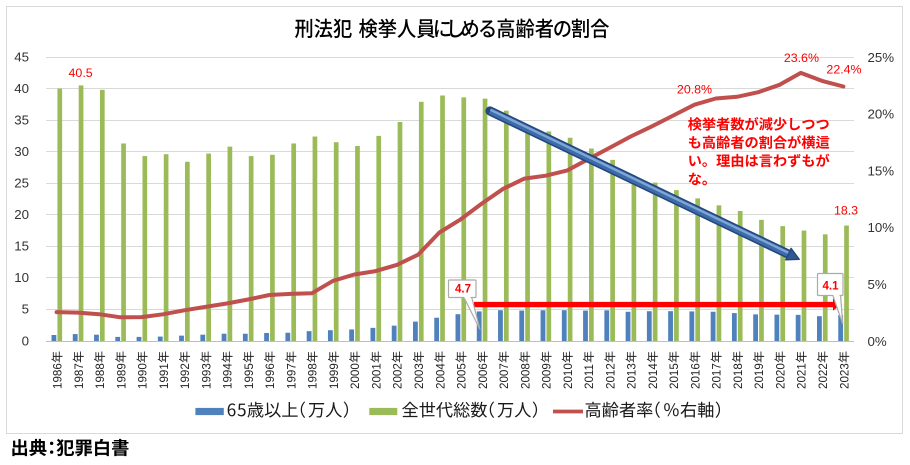 The width and height of the screenshot is (910, 465). Describe the element at coordinates (881, 57) in the screenshot. I see `svg-text: 25%` at that location.